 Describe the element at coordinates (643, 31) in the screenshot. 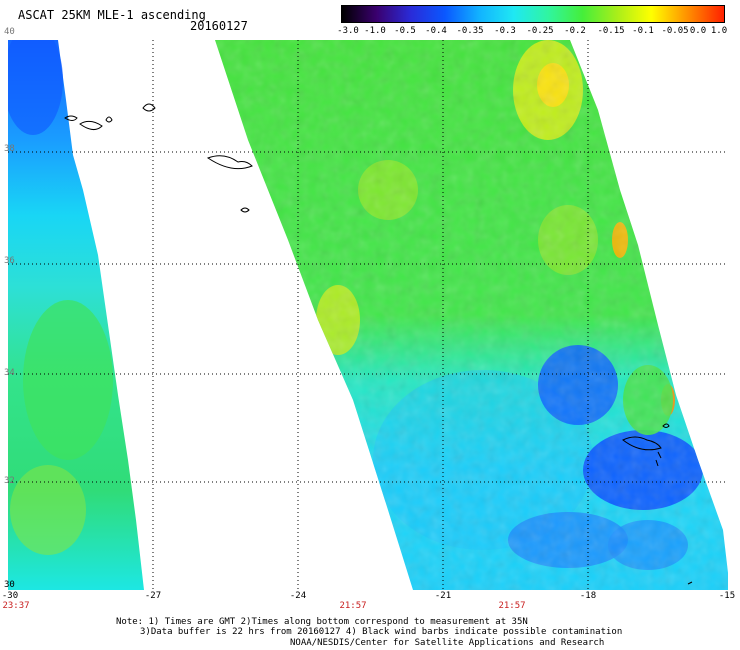

I see `colorbar-label: -0.1` at that location.